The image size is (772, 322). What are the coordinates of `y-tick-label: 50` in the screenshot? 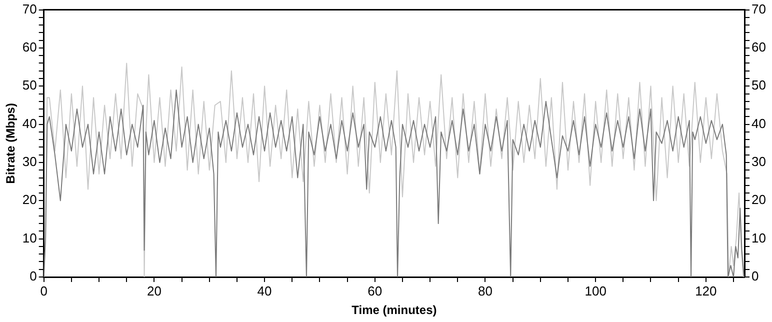 It's located at (29, 85).